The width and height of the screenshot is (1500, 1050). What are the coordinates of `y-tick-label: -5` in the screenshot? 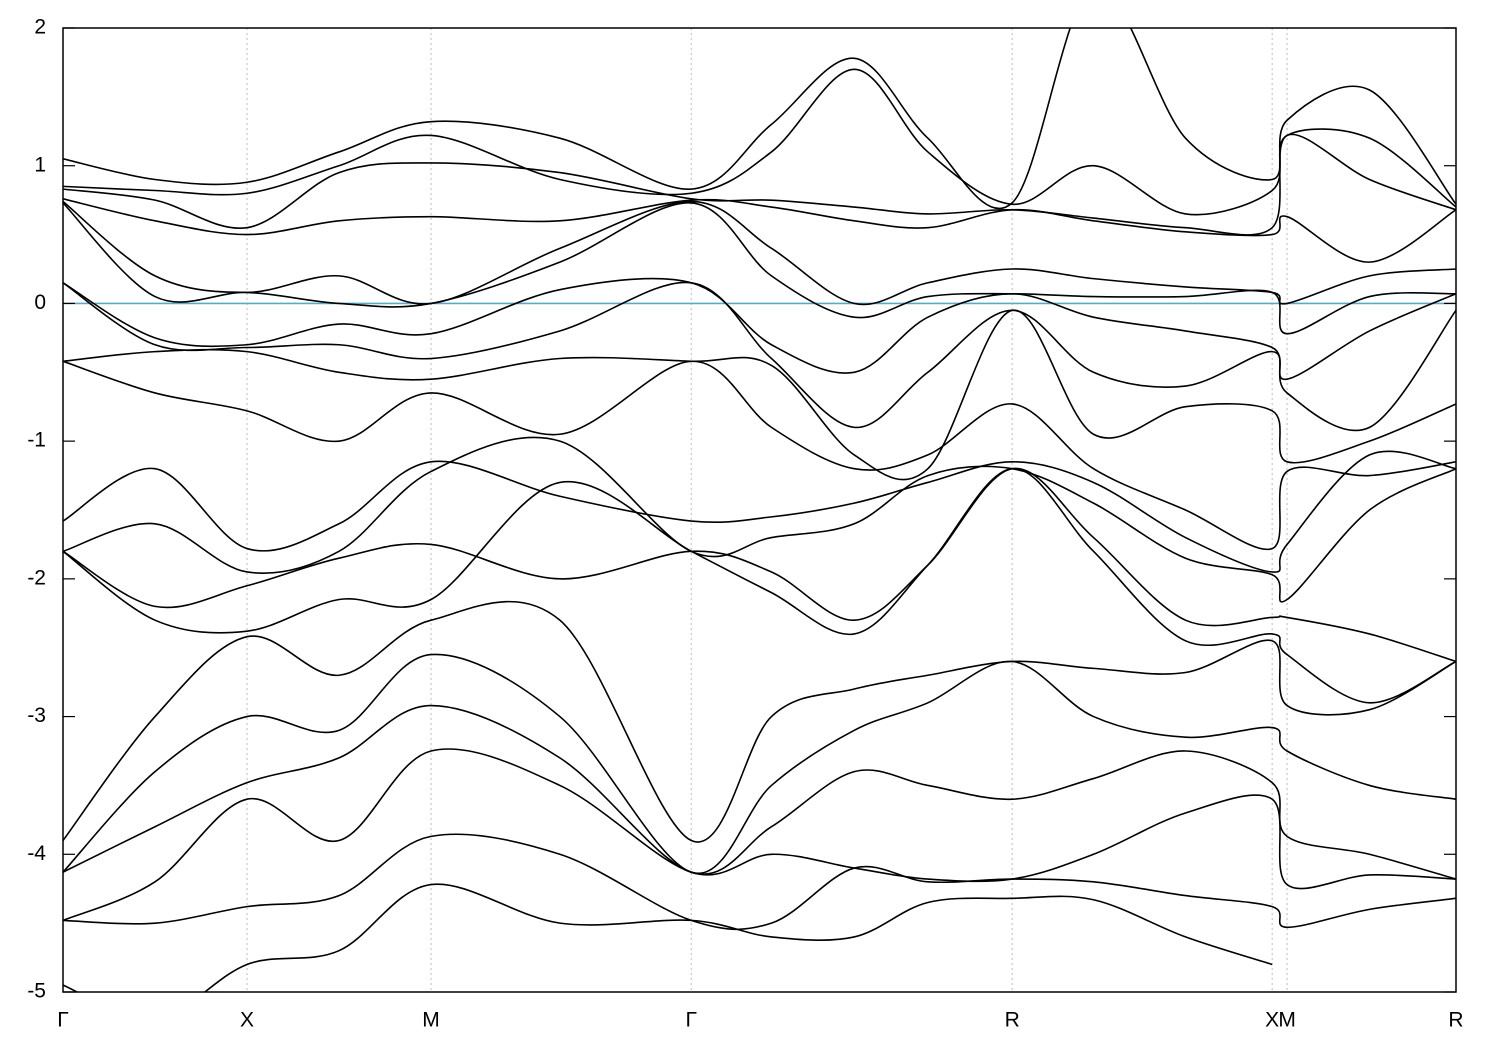 It's located at (36, 991).